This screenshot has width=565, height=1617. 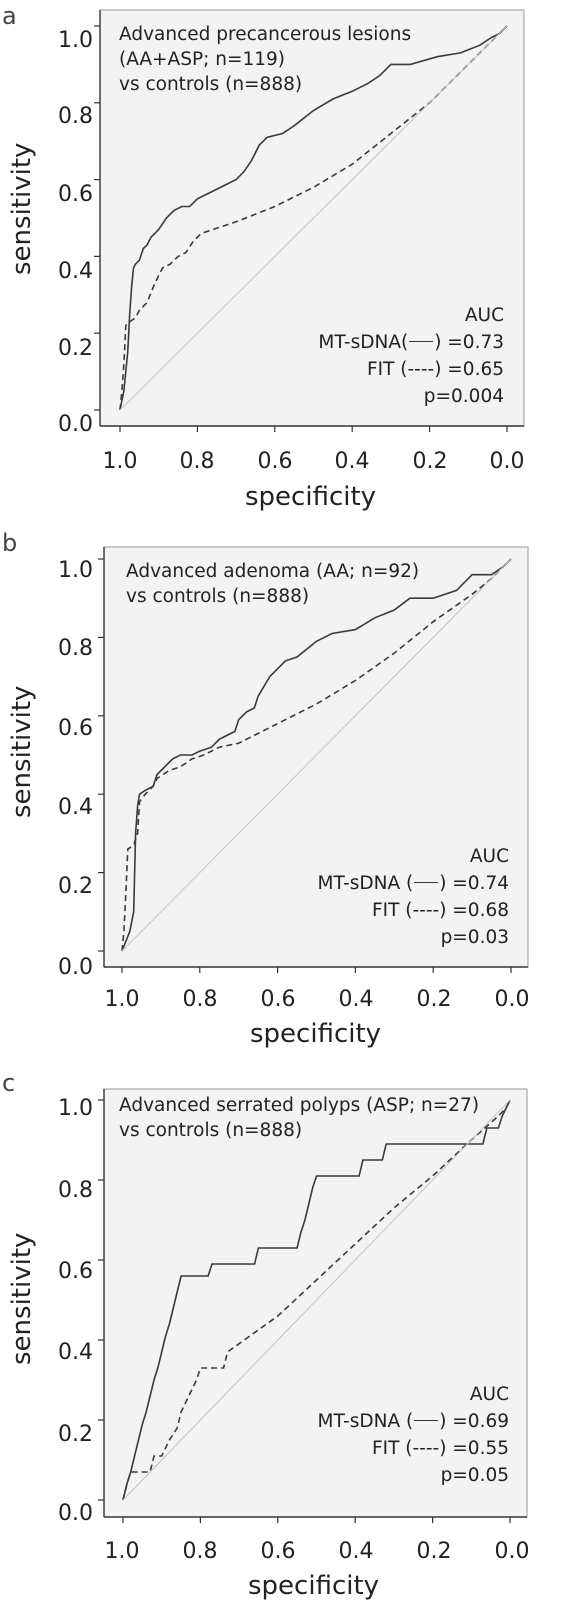 I want to click on auc-text: ) =0.69, so click(x=474, y=1421).